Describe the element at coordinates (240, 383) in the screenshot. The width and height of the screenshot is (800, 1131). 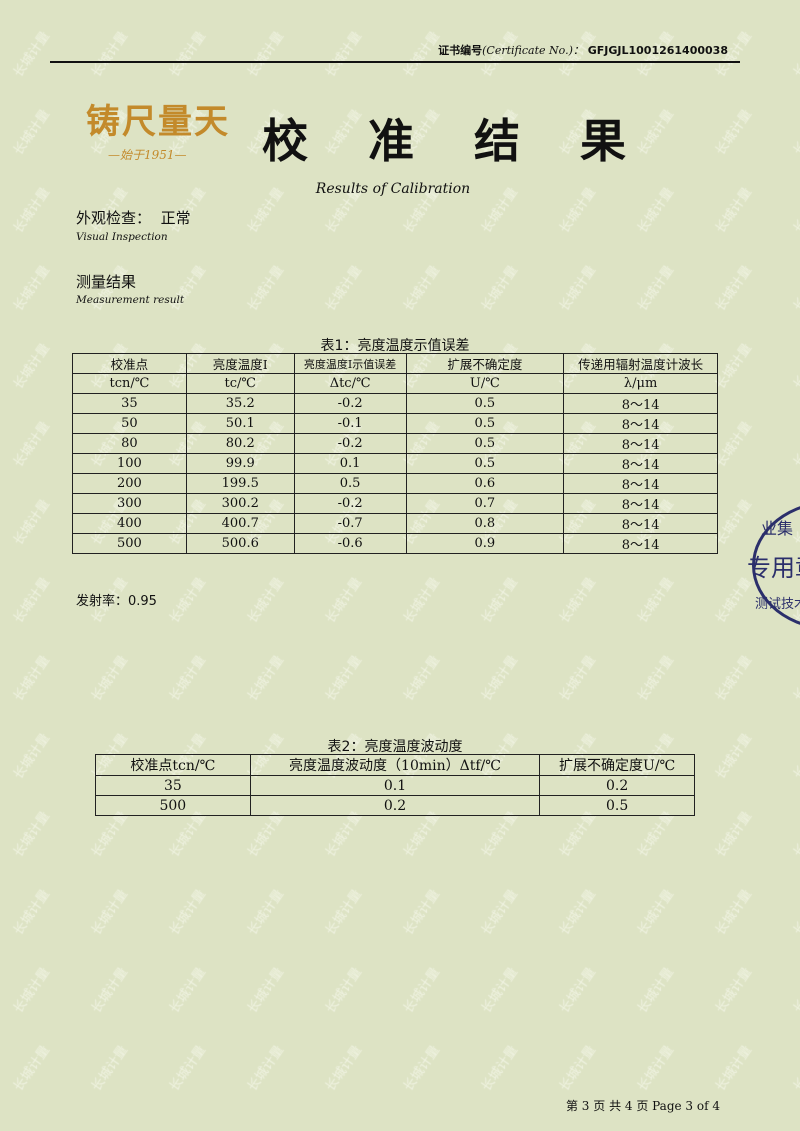
I see `table-cell: tc/℃` at that location.